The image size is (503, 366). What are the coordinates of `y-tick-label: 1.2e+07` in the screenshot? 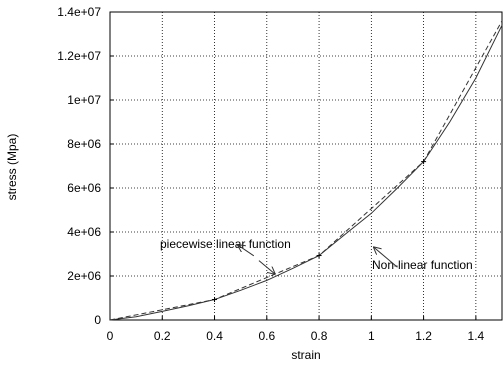 It's located at (79, 56).